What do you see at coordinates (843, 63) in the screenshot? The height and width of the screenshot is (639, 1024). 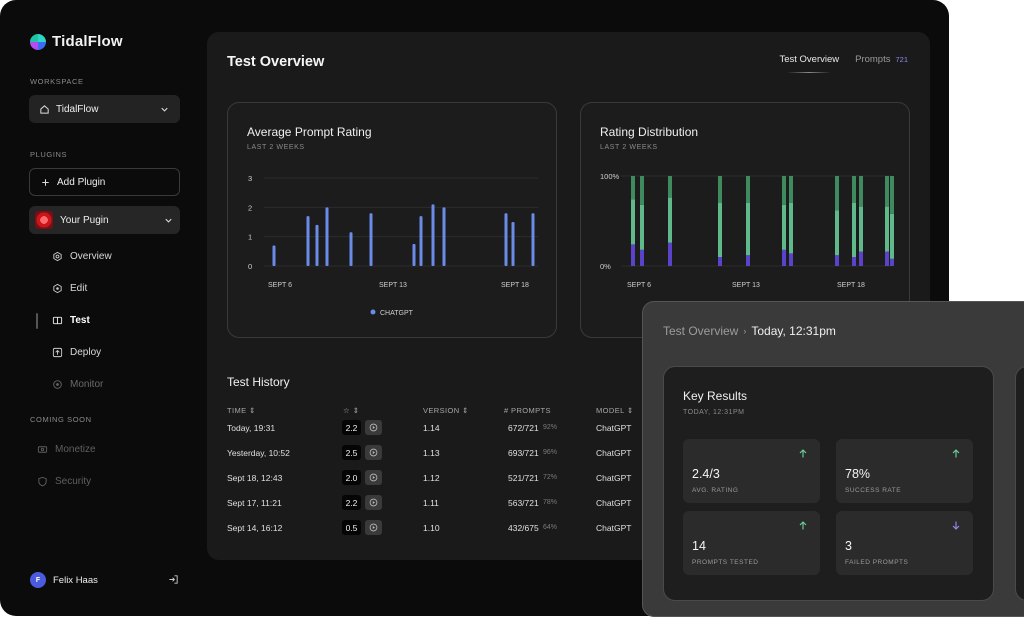 I see `top-tabs: Test Overview Prompts 721` at bounding box center [843, 63].